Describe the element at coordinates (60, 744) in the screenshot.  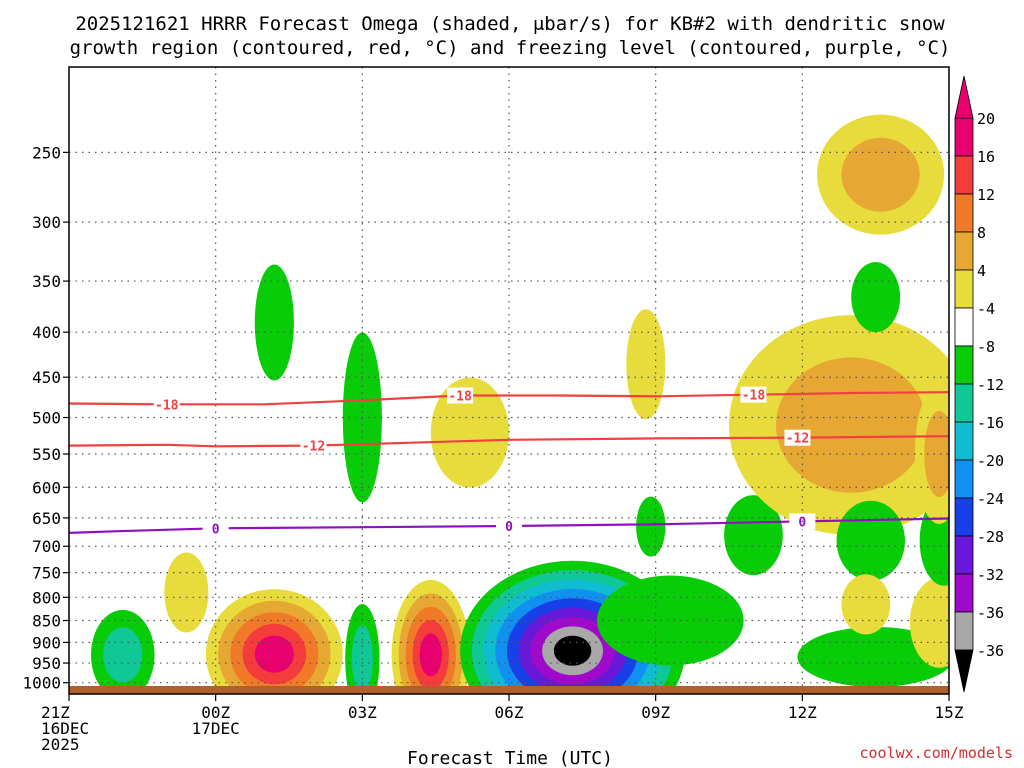
I see `x-tick-label: 2025` at that location.